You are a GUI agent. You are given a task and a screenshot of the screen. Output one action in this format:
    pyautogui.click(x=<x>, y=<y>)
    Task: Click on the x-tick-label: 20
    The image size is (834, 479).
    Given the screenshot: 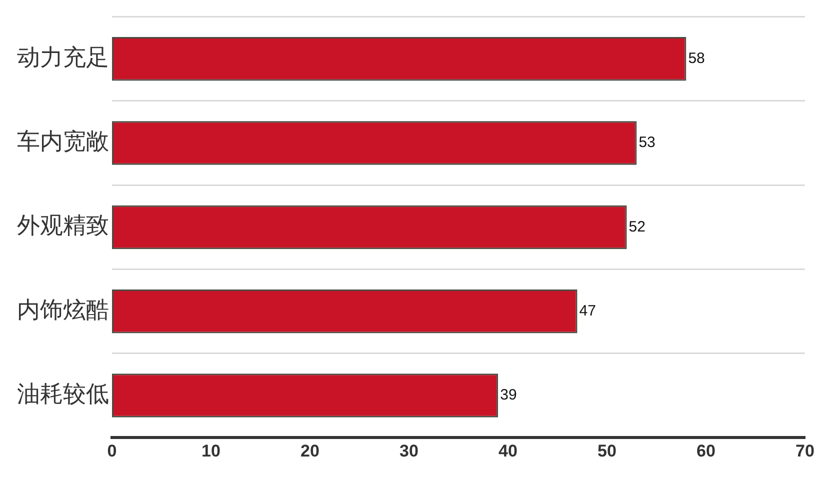 What is the action you would take?
    pyautogui.click(x=310, y=450)
    